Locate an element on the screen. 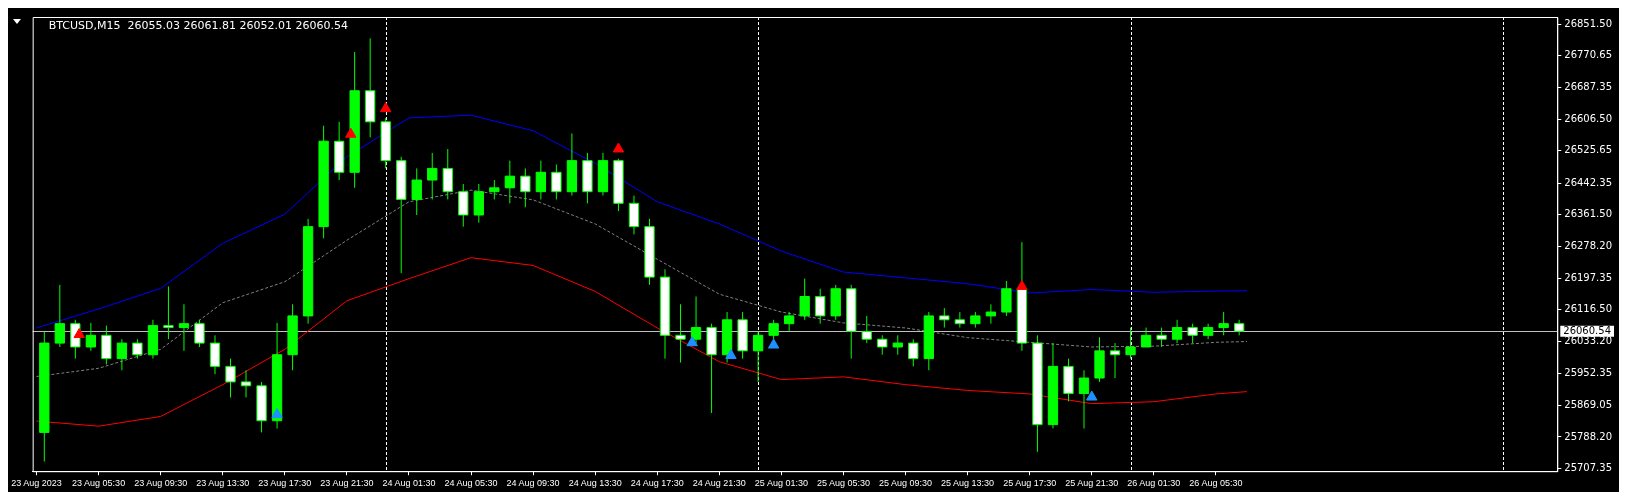  x-tick-label: 25 Aug 05:30 is located at coordinates (843, 483).